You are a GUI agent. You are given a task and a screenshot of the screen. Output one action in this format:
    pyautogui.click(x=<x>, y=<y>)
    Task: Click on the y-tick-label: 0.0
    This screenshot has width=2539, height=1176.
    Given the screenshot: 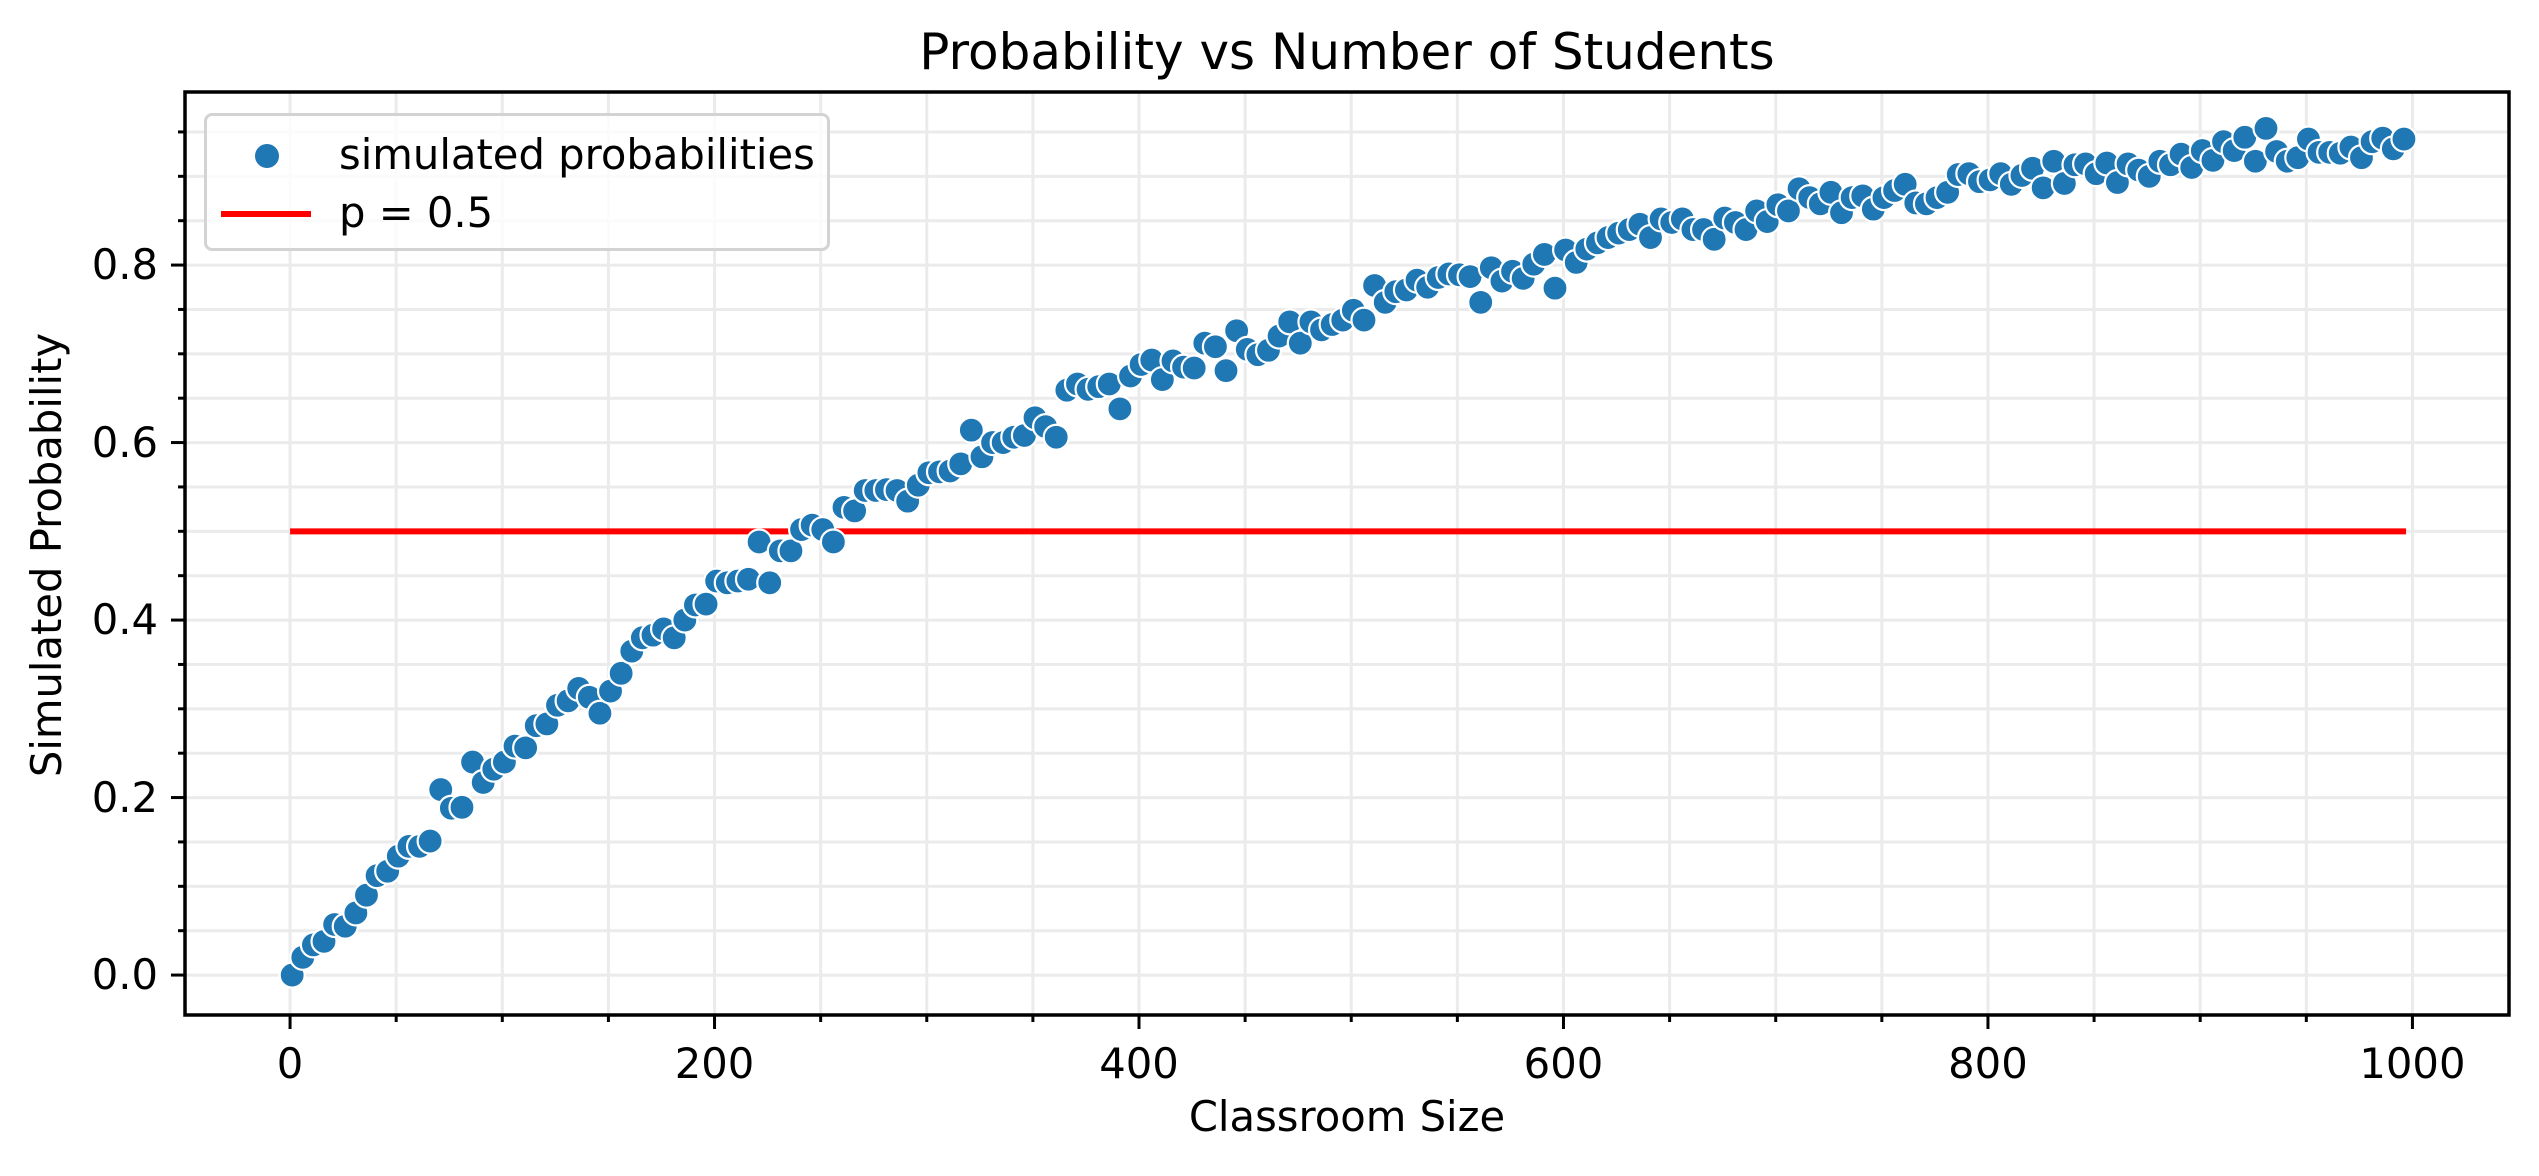 What is the action you would take?
    pyautogui.click(x=124, y=975)
    